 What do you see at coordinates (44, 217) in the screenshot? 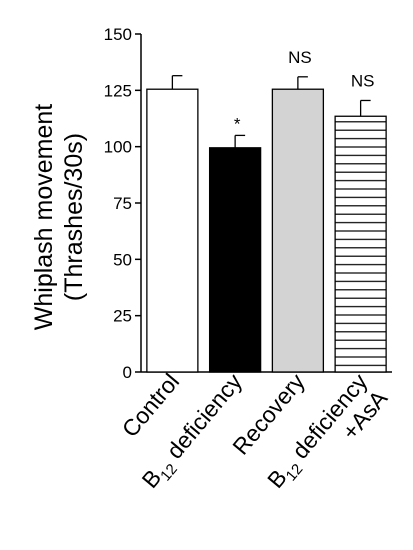
I see `y-axis-title-line1: Whiplash movement` at bounding box center [44, 217].